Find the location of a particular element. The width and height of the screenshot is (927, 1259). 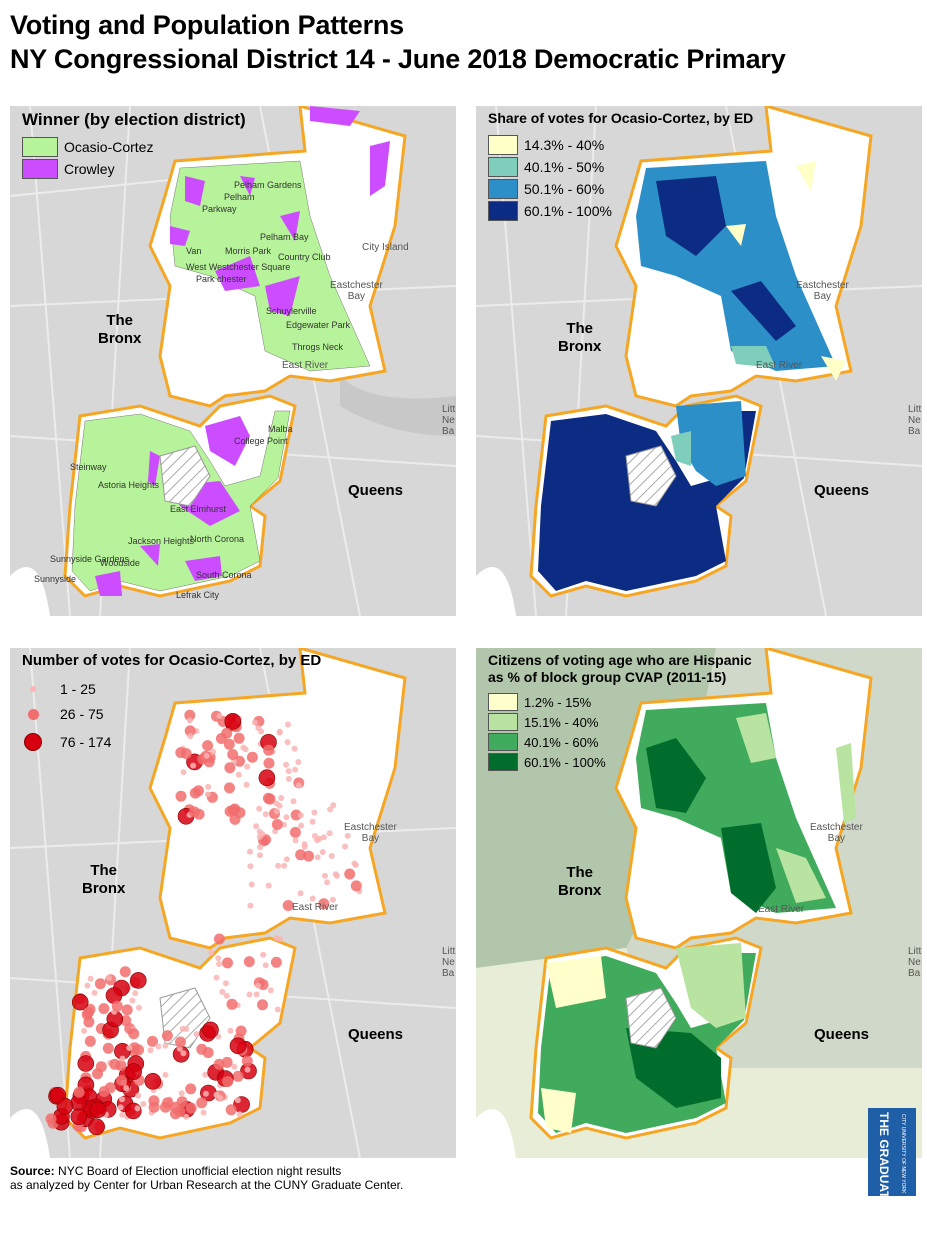

neighborhood-label: Steinway is located at coordinates (88, 467).